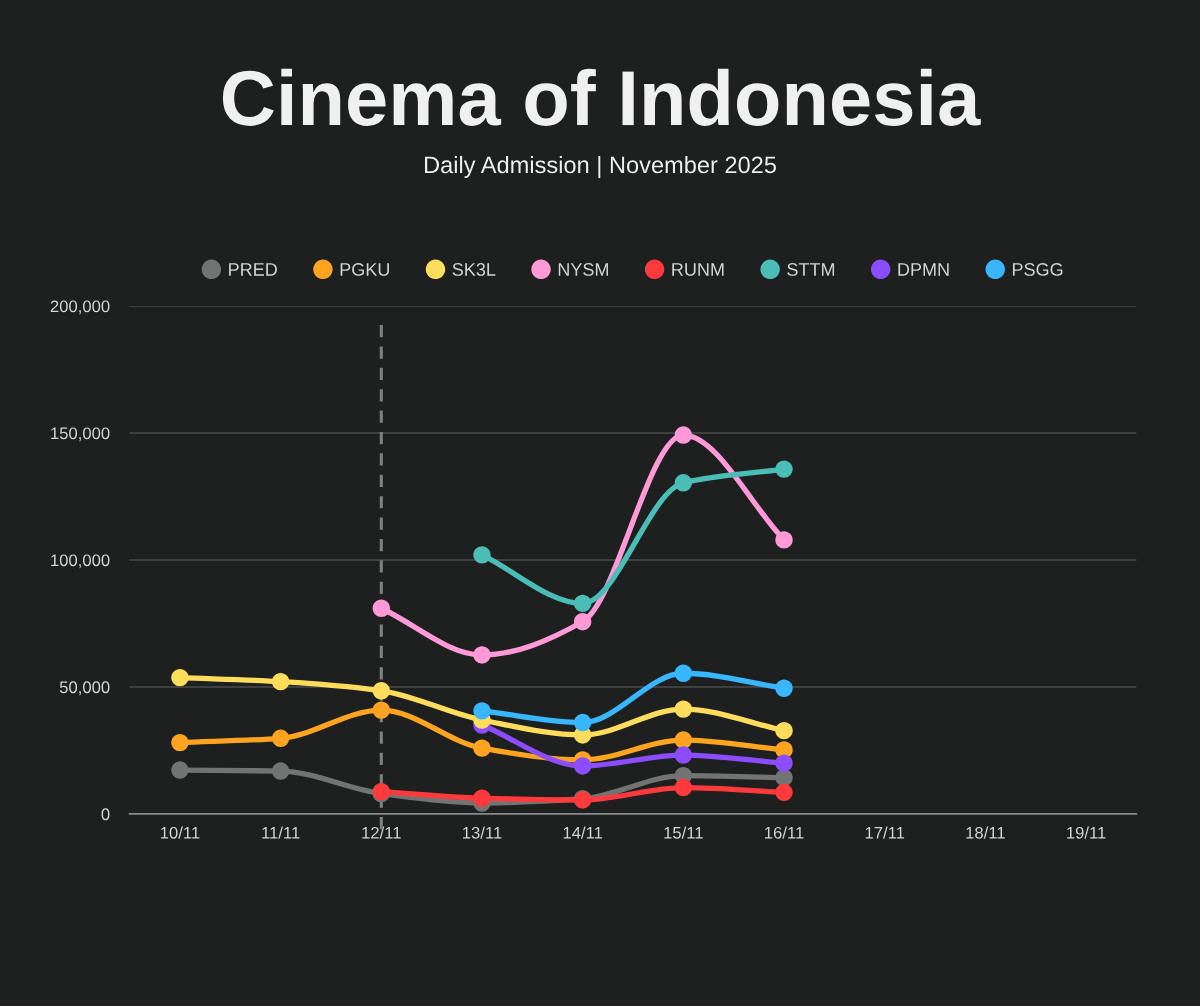 Image resolution: width=1200 pixels, height=1006 pixels. I want to click on x-tick-label: 10/11, so click(180, 832).